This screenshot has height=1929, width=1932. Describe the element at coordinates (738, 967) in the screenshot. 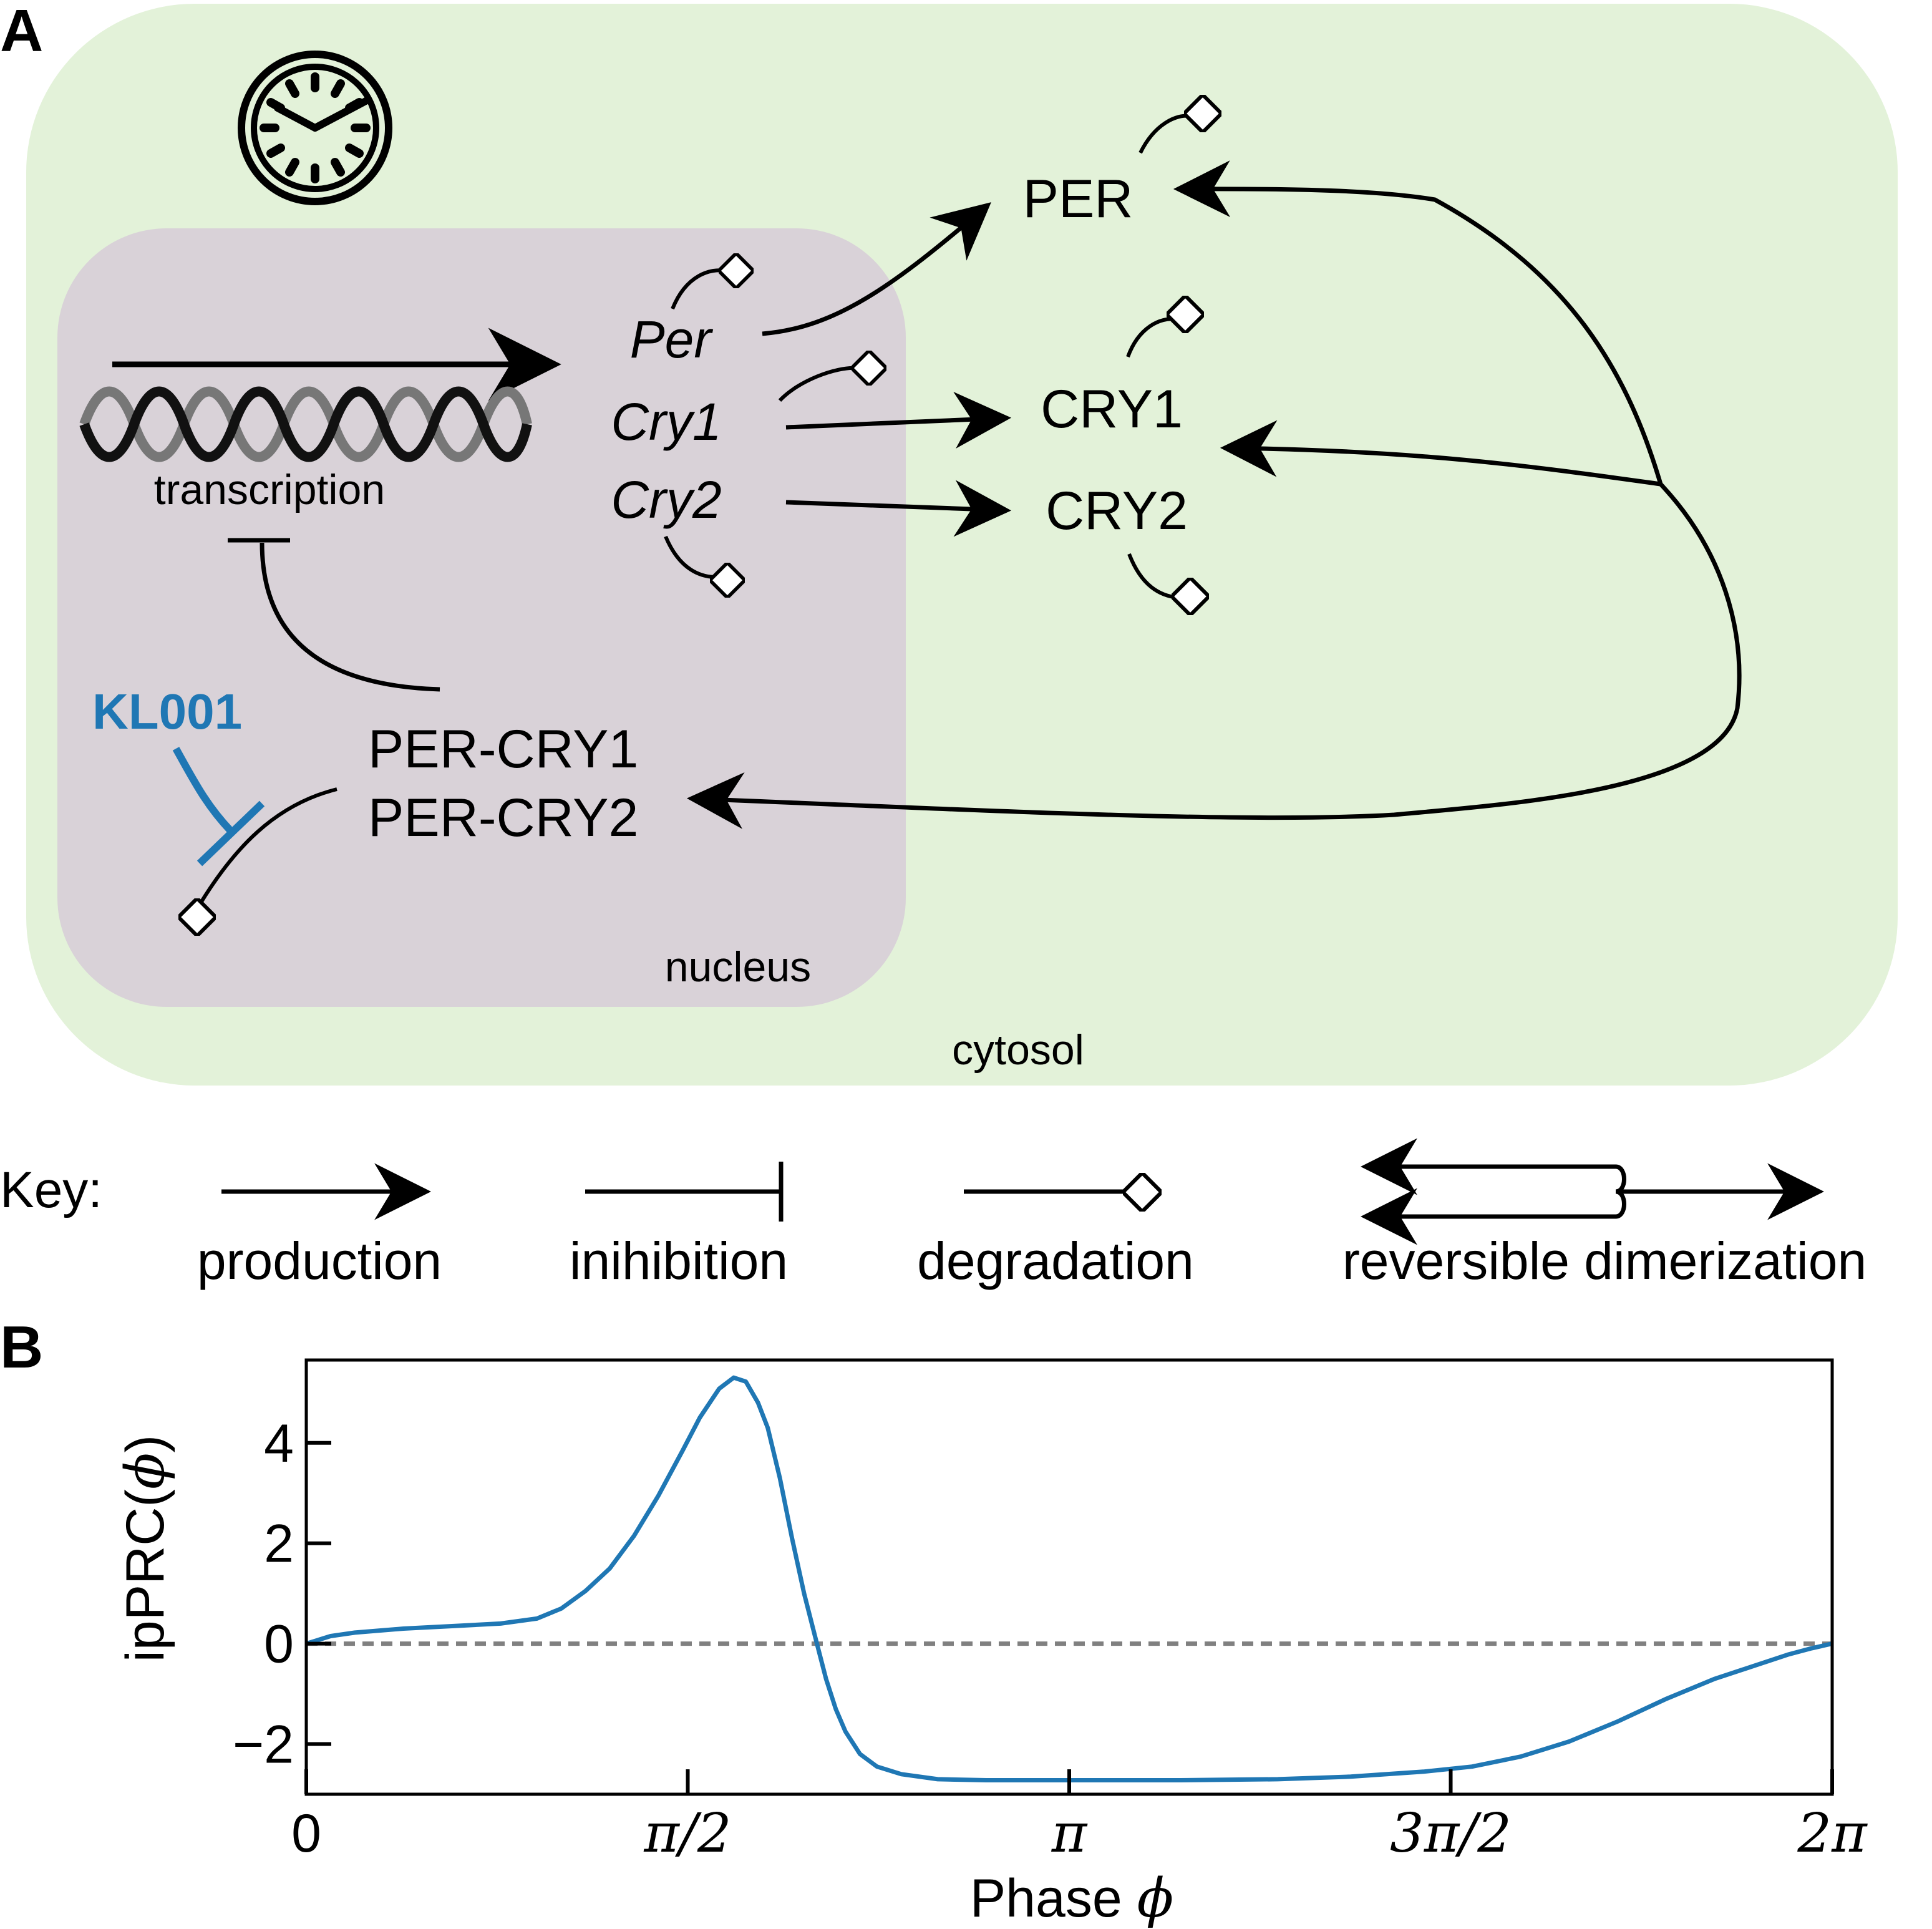

I see `nucleus-label: nucleus` at that location.